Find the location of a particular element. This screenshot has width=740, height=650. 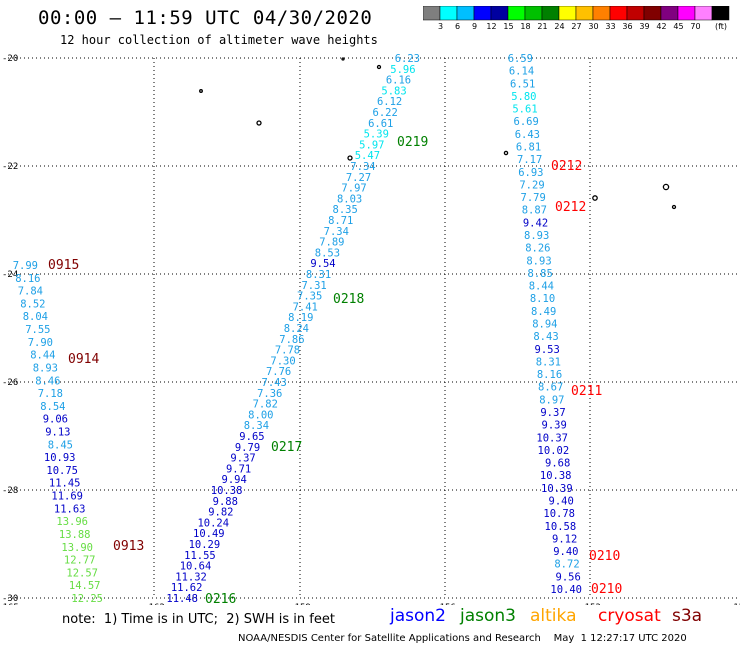

swh-value: 6.69 is located at coordinates (526, 122).